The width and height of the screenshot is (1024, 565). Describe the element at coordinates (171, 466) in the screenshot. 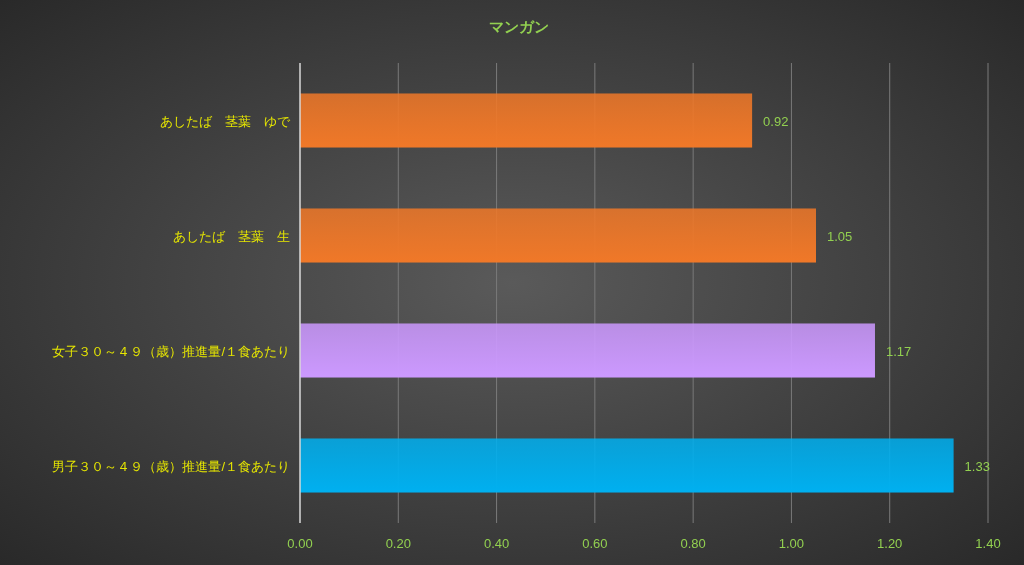

I see `y-tick-label: 男子３０～４９（歳）推進量/１食あたり` at that location.